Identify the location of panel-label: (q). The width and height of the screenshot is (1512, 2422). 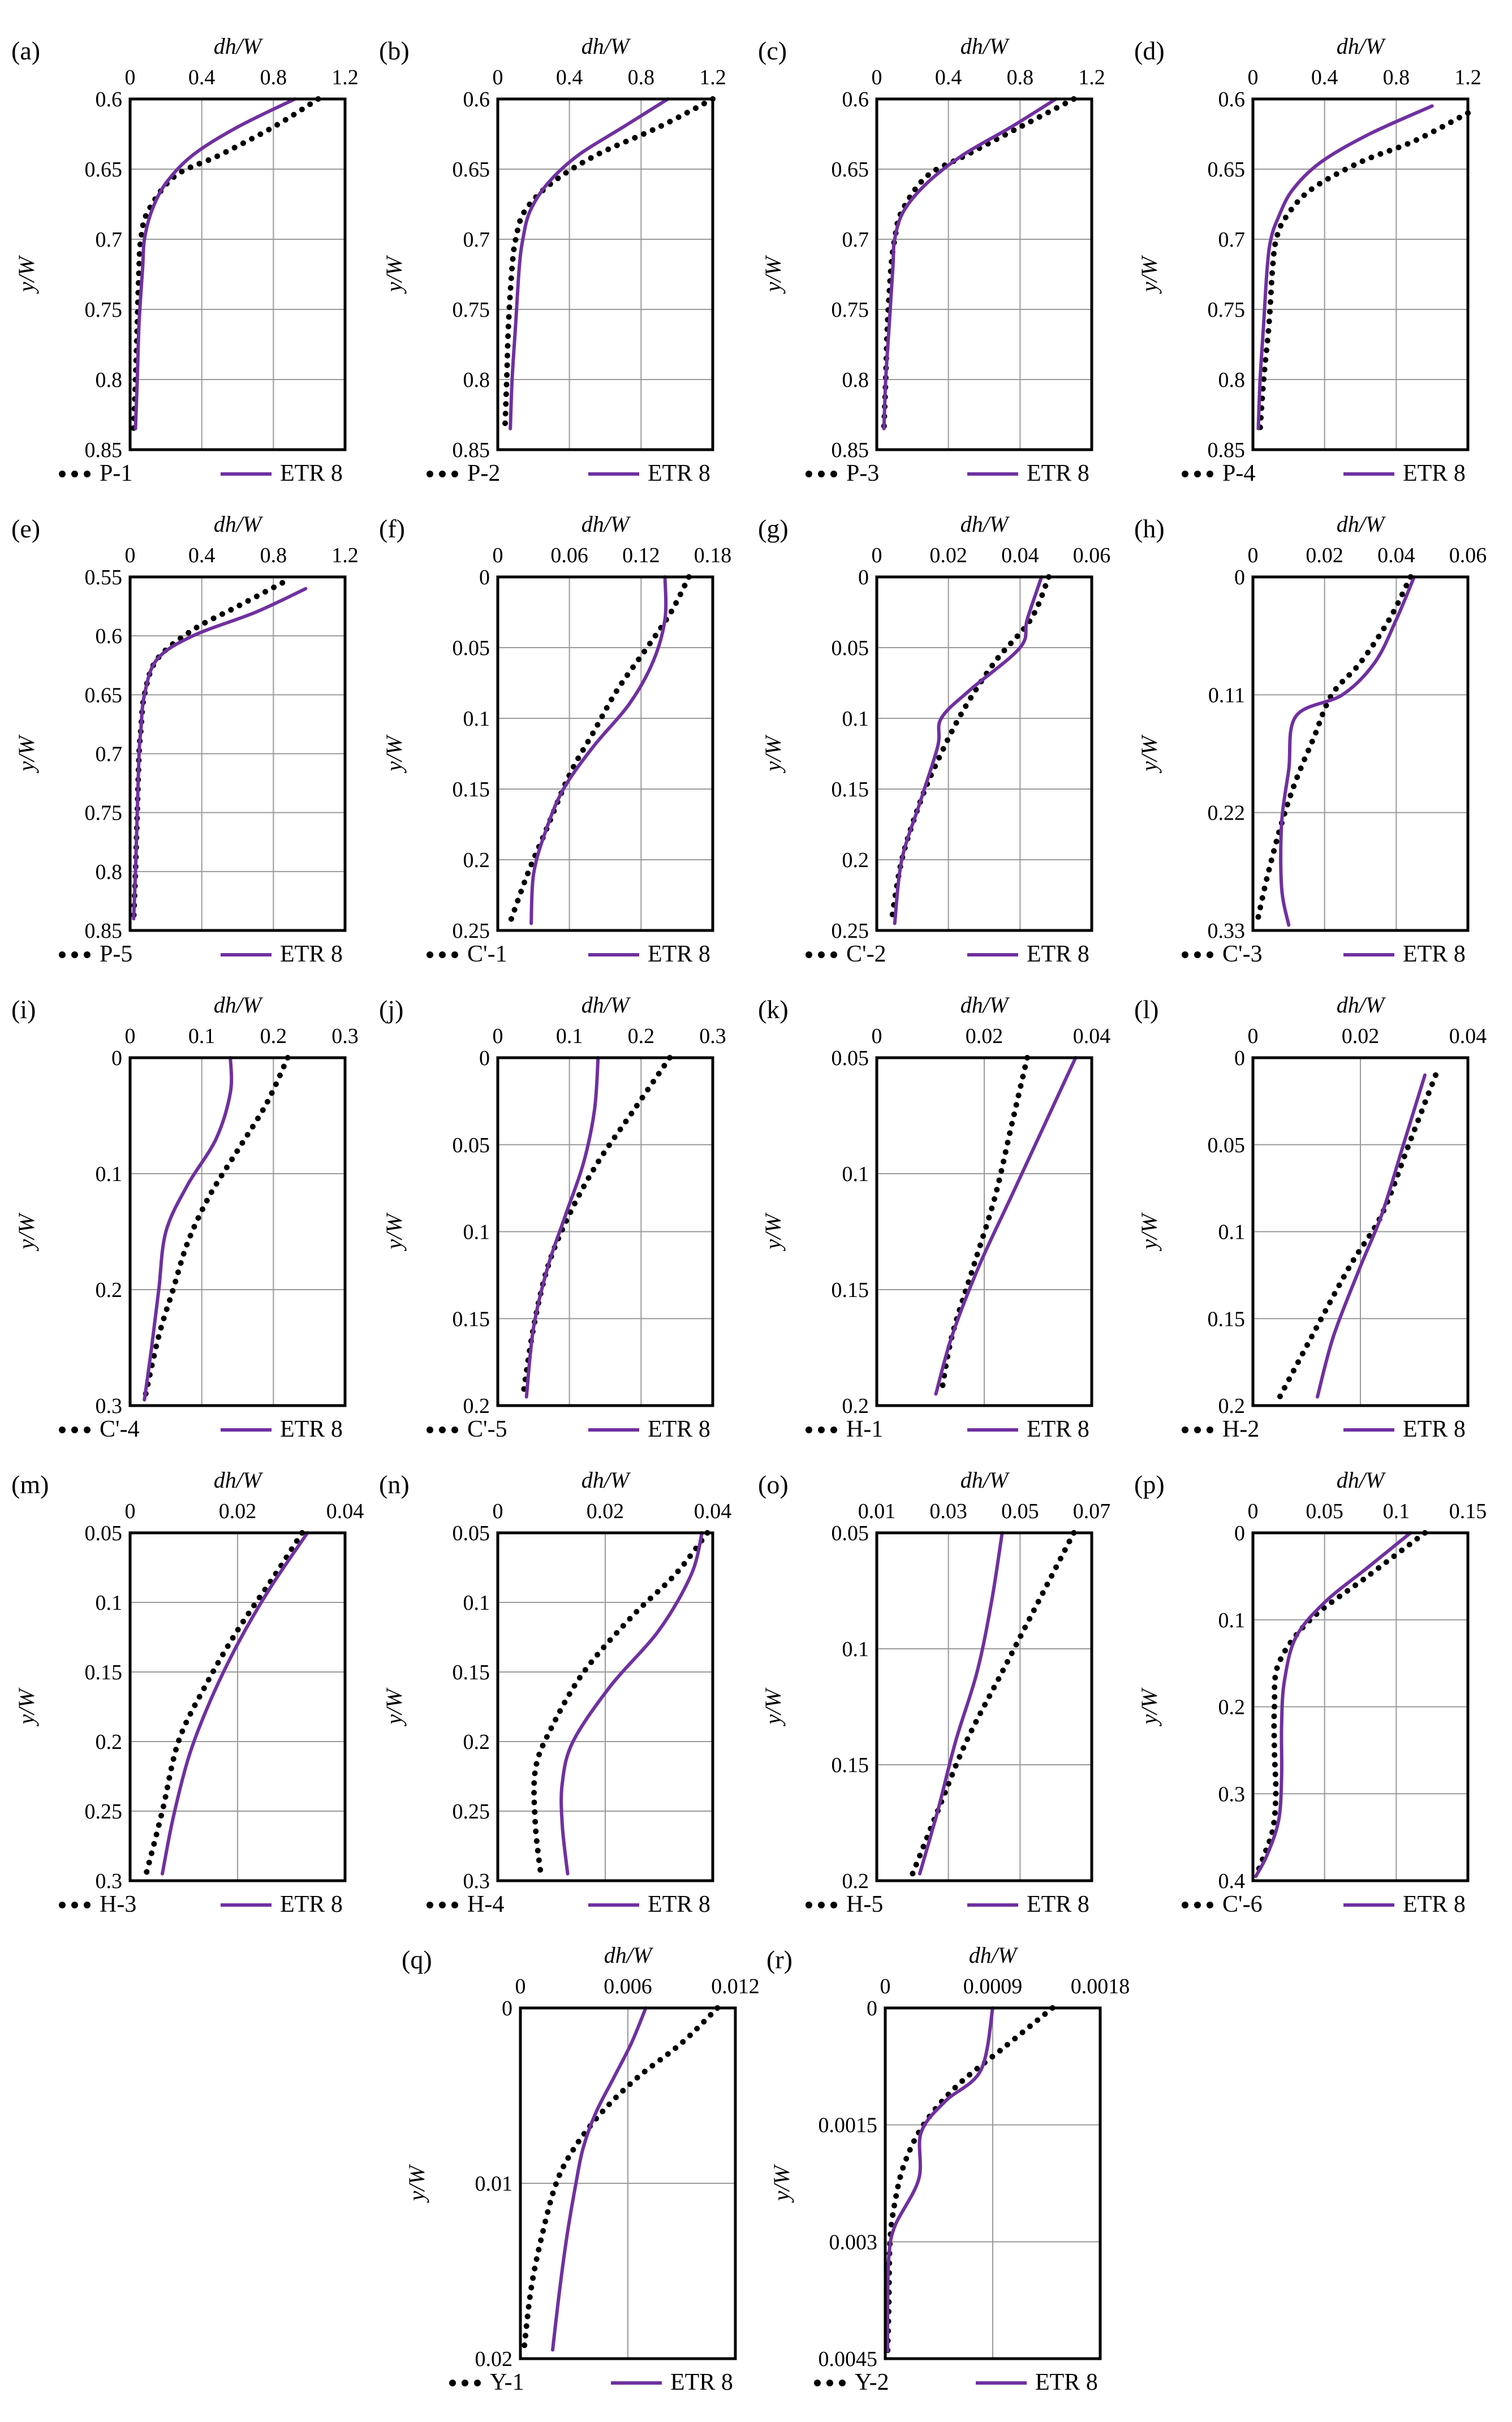
(417, 1960).